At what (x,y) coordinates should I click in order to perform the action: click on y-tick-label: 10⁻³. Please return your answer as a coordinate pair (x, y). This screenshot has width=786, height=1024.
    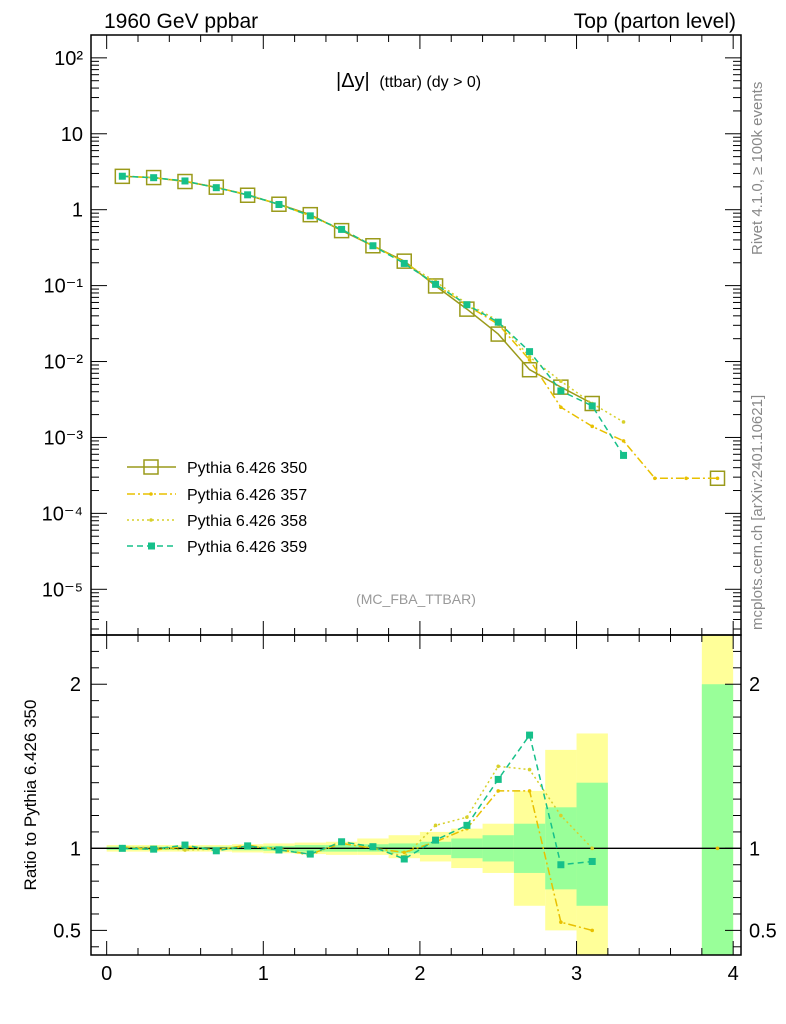
    Looking at the image, I should click on (64, 438).